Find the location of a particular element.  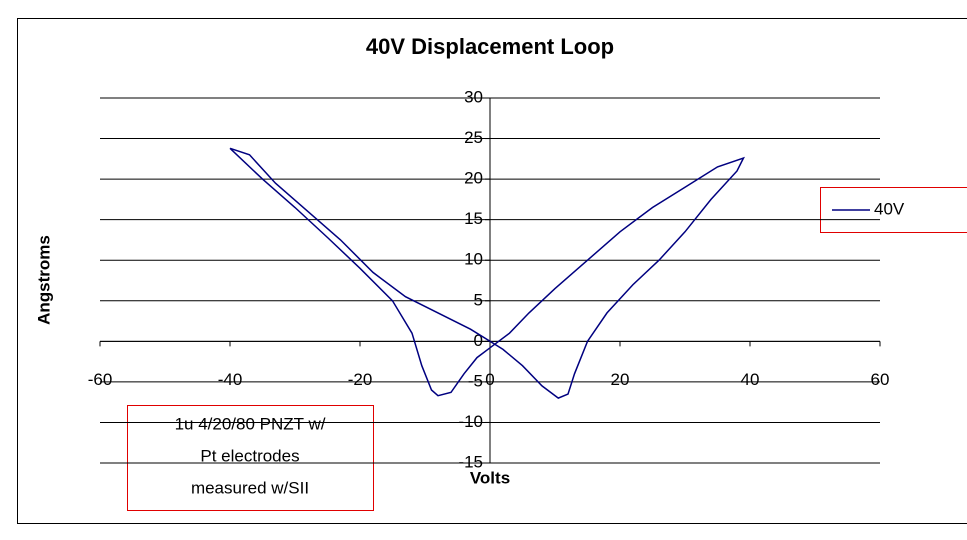

y-tick-label: -10 is located at coordinates (470, 421).